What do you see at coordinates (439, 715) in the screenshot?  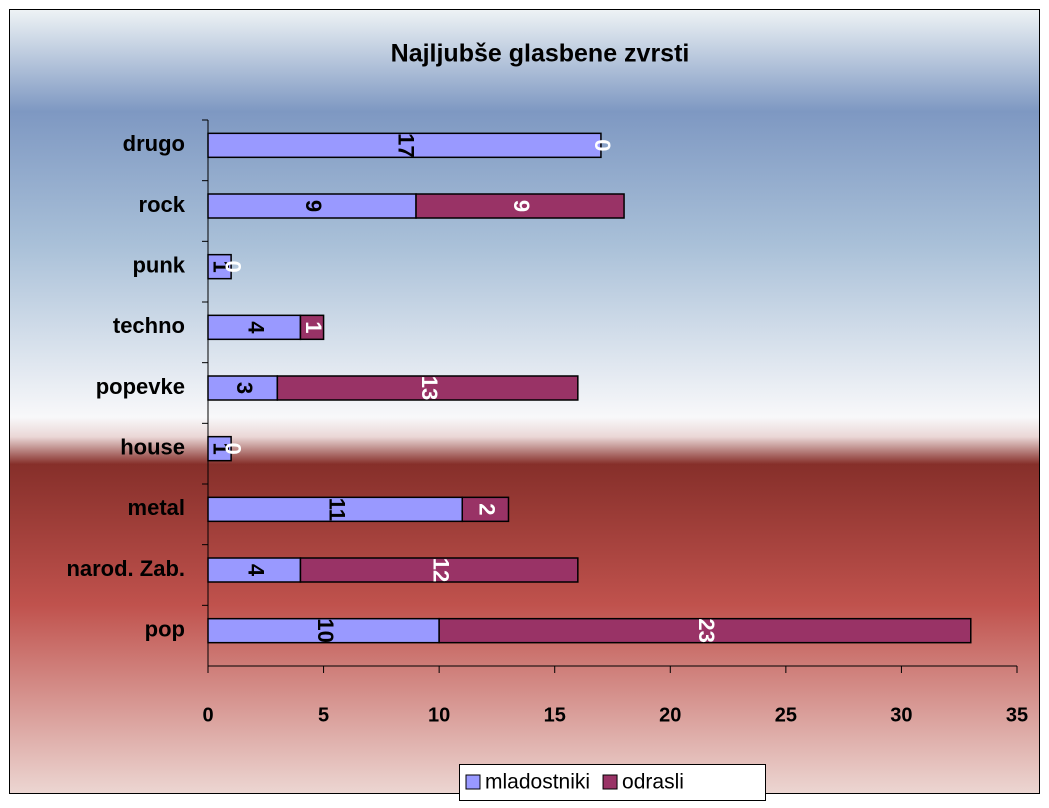 I see `x-tick-label: 10` at bounding box center [439, 715].